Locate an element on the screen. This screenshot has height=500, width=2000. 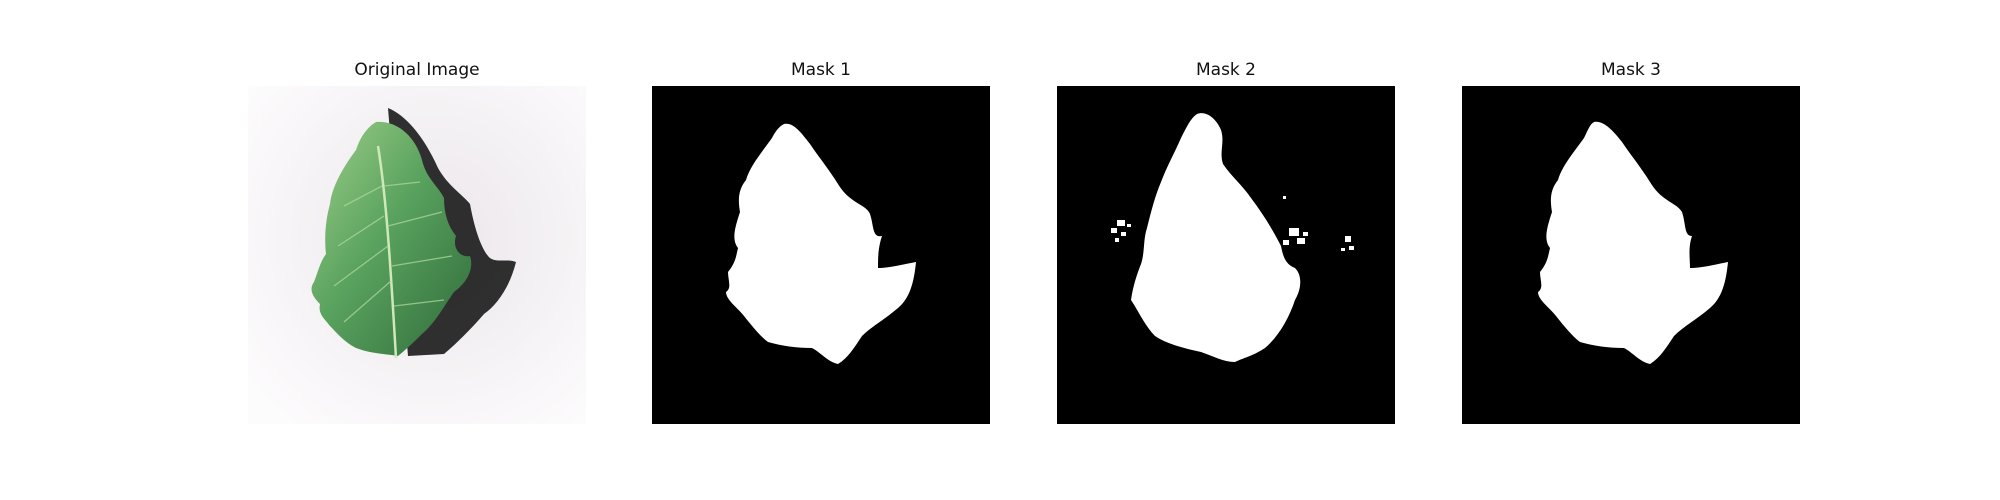
figure-panel-mask-3: Mask 3 is located at coordinates (1631, 242).